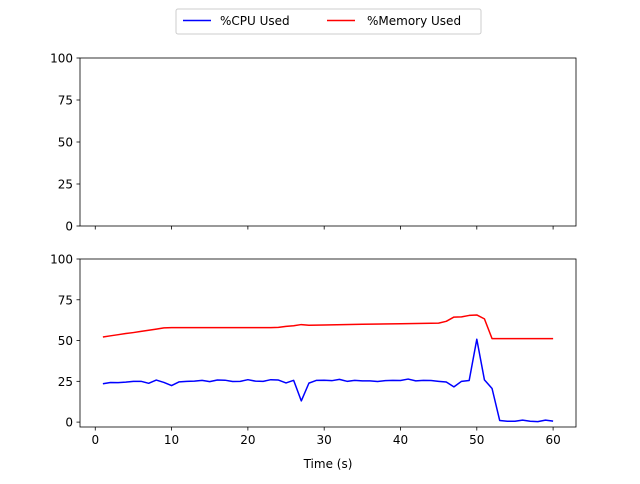 The image size is (640, 484). What do you see at coordinates (171, 440) in the screenshot?
I see `x-tick-label: 10` at bounding box center [171, 440].